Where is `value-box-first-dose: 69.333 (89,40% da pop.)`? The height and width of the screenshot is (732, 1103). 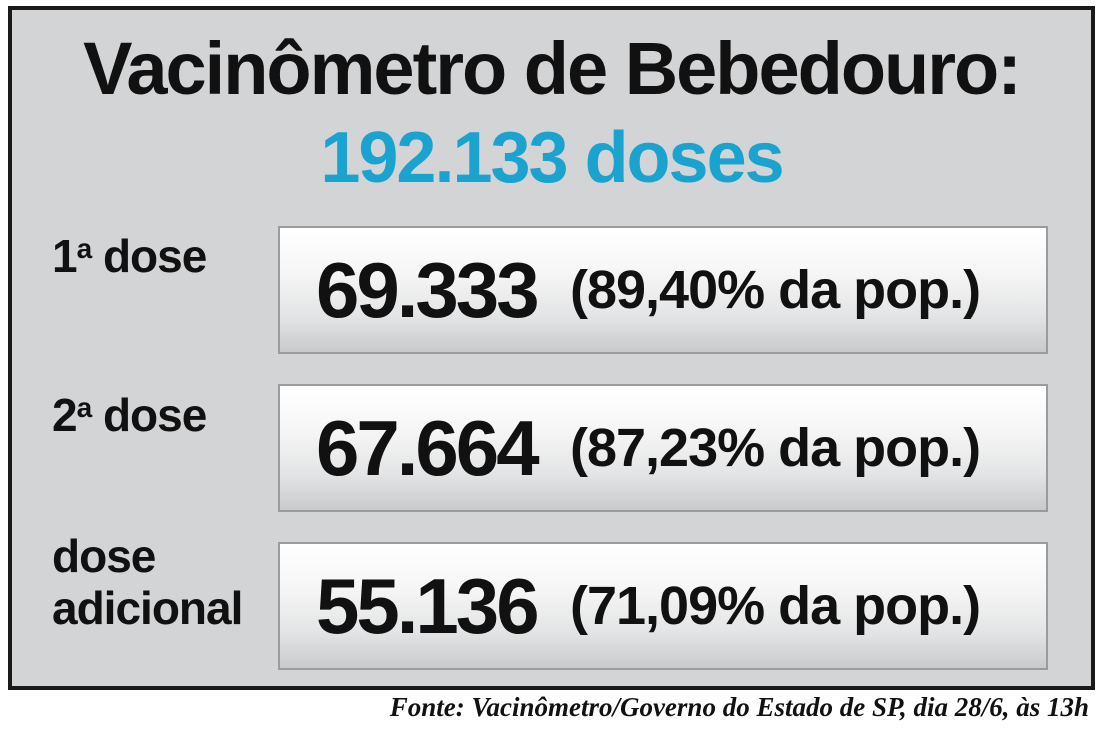
value-box-first-dose: 69.333 (89,40% da pop.) is located at coordinates (663, 290).